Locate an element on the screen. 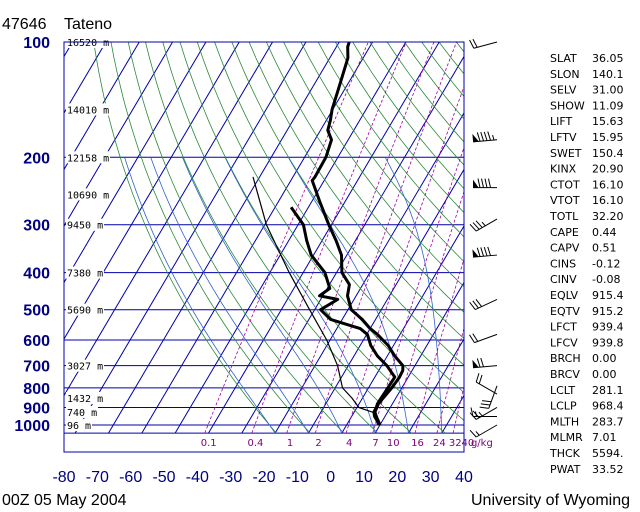  index-value: 36.05 is located at coordinates (608, 58).